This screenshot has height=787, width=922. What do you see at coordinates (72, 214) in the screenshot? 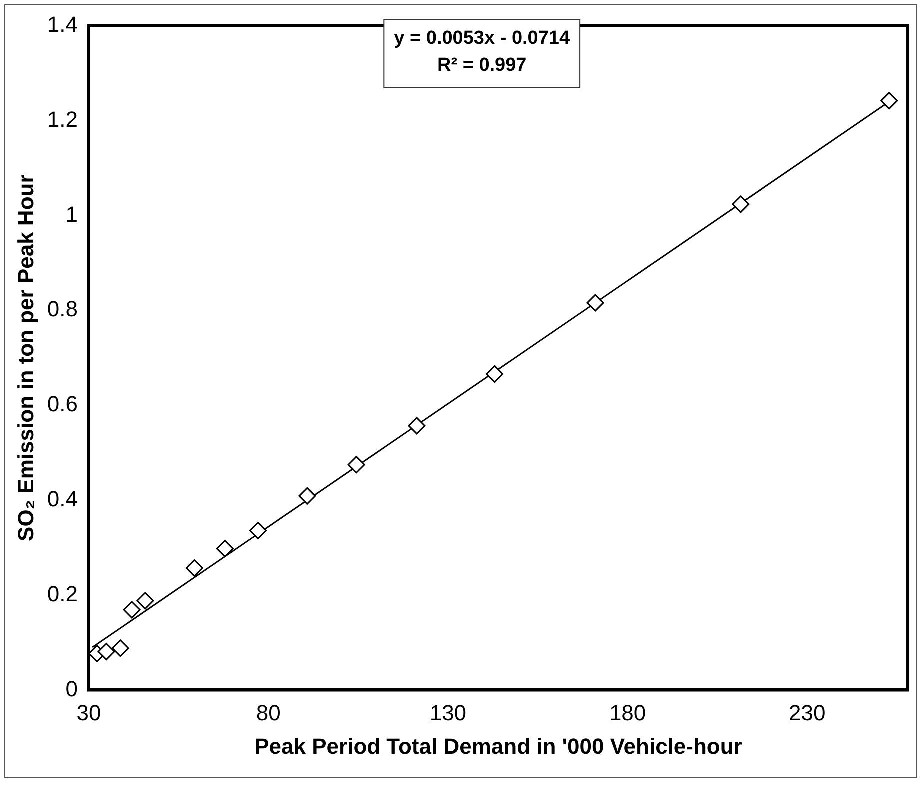
I see `y-tick-label: 1` at bounding box center [72, 214].